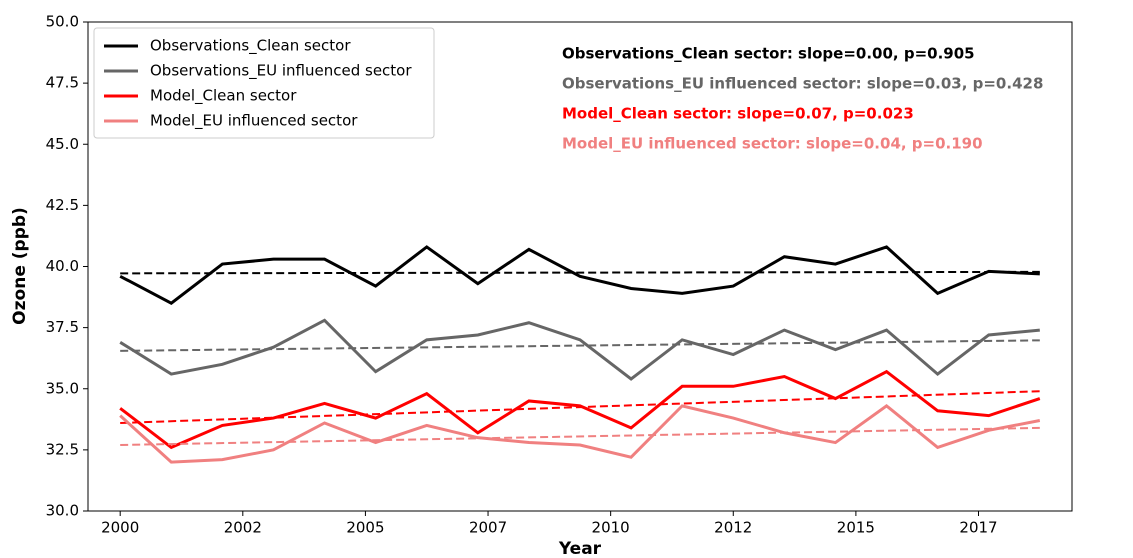  Describe the element at coordinates (488, 528) in the screenshot. I see `x-tick-label: 2007` at that location.